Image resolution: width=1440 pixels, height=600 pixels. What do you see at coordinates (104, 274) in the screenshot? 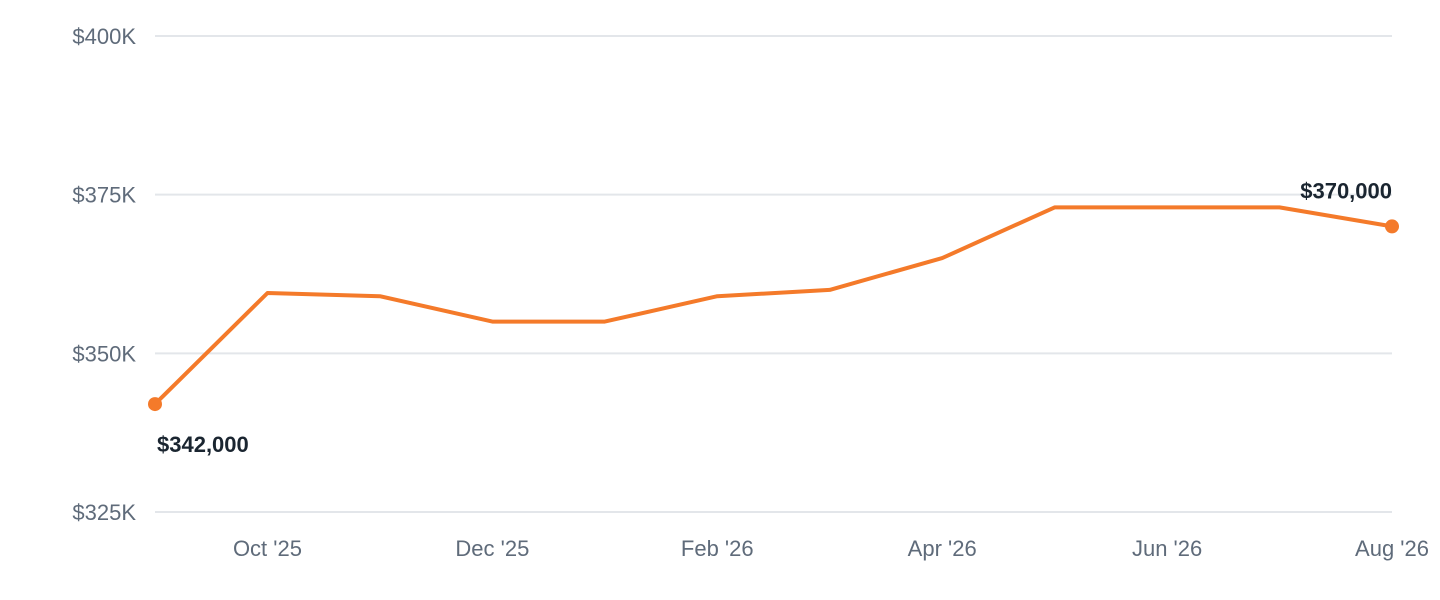
I see `y-axis-ticks: $400K $375K $350K $325K` at bounding box center [104, 274].